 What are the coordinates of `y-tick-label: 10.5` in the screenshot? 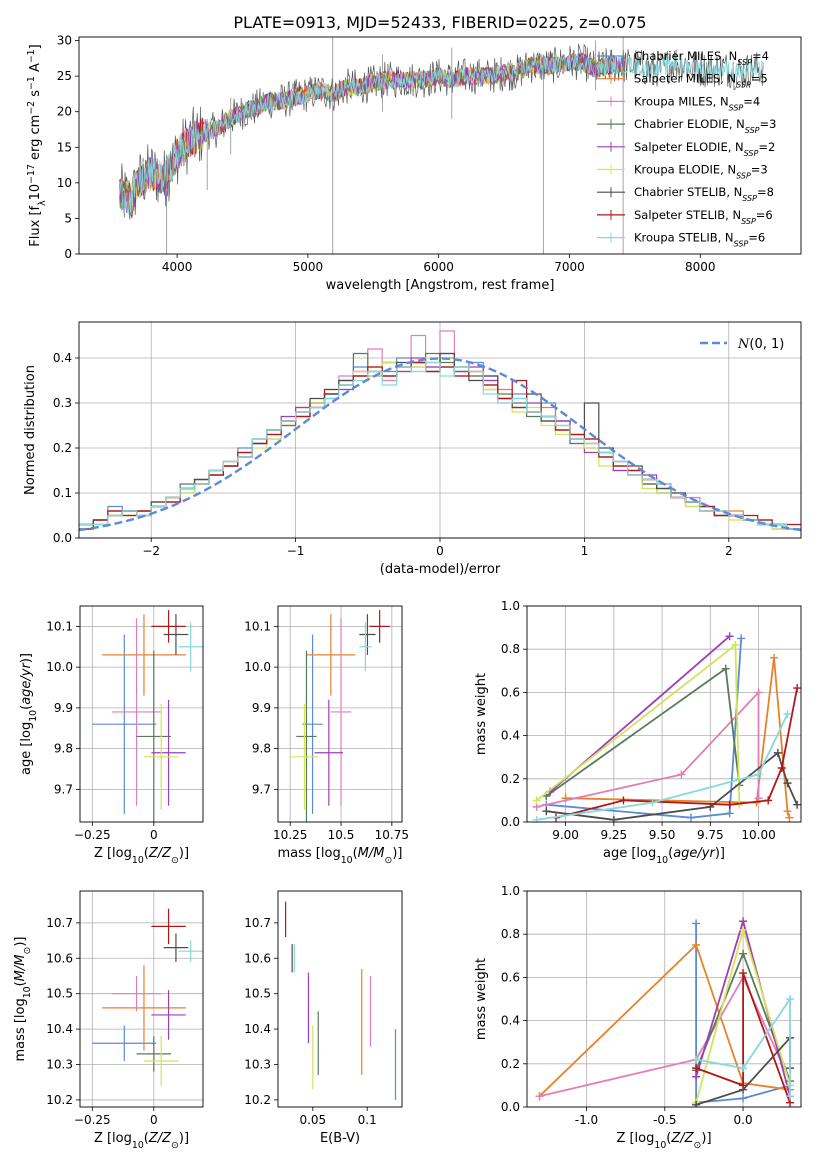 It's located at (59, 994).